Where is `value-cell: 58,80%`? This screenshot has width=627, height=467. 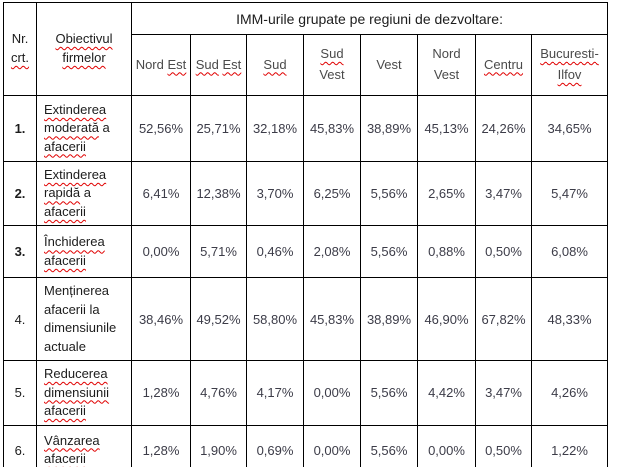
value-cell: 58,80% is located at coordinates (275, 319).